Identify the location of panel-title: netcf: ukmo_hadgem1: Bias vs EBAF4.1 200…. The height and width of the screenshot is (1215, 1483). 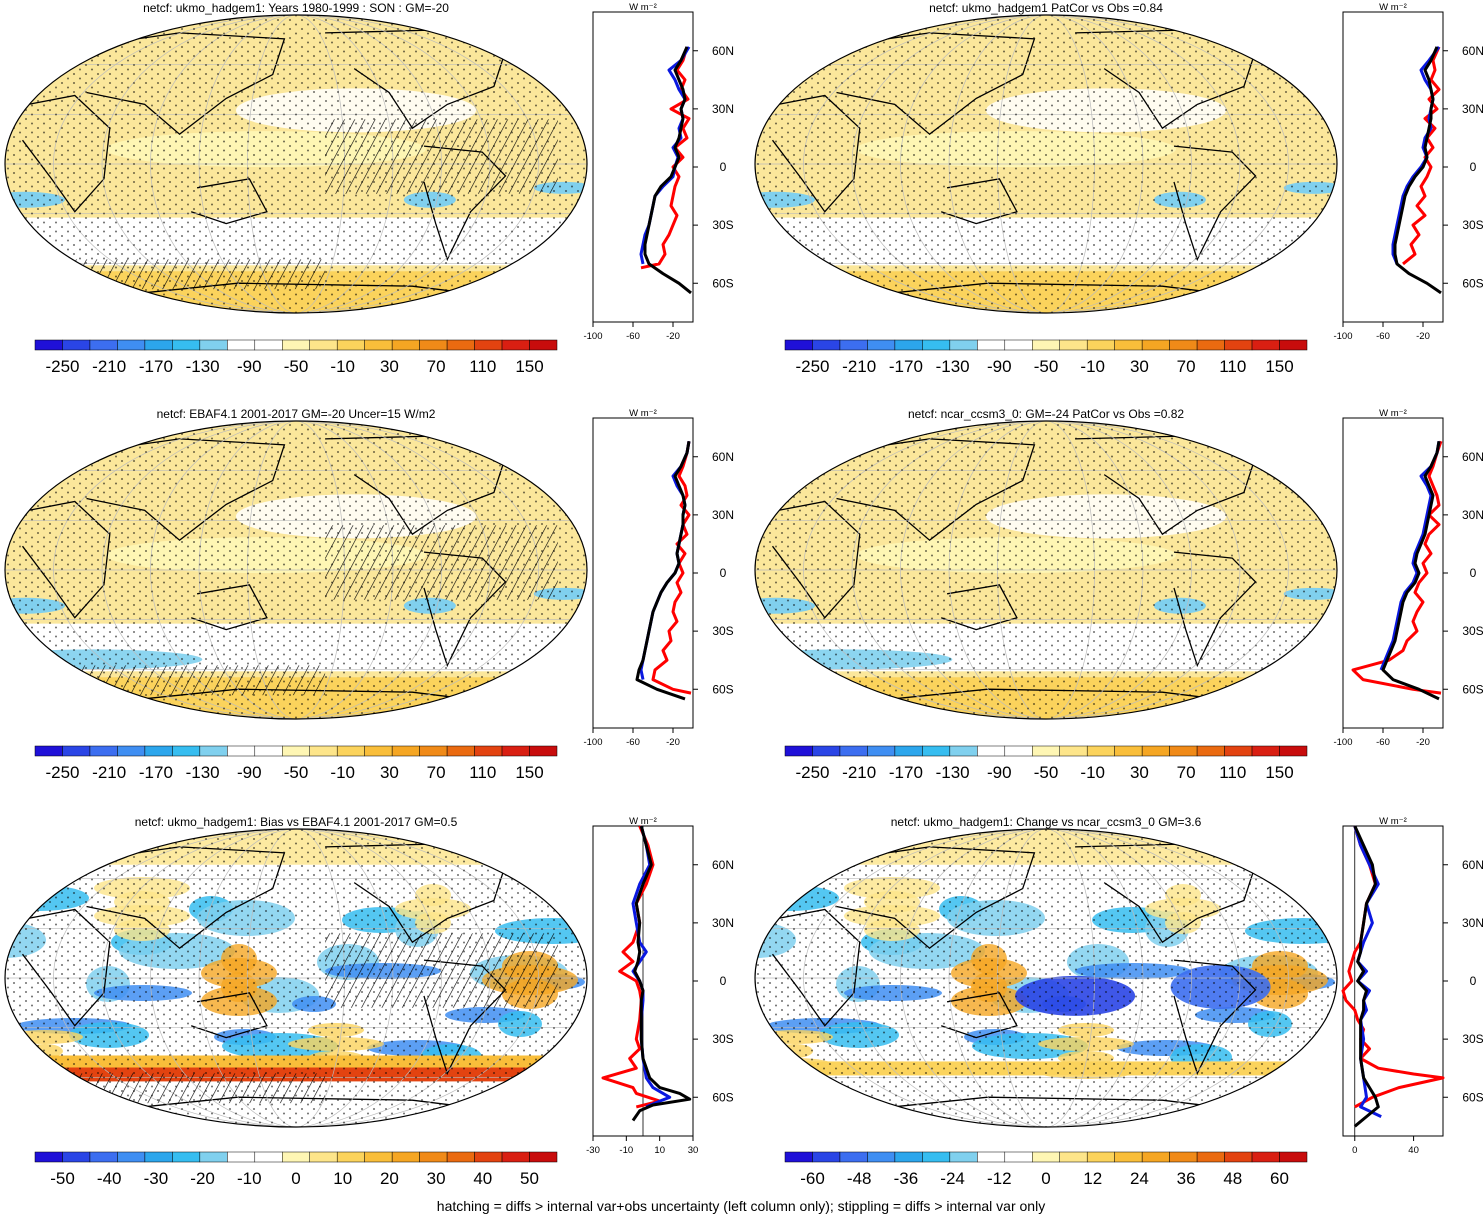
(296, 822).